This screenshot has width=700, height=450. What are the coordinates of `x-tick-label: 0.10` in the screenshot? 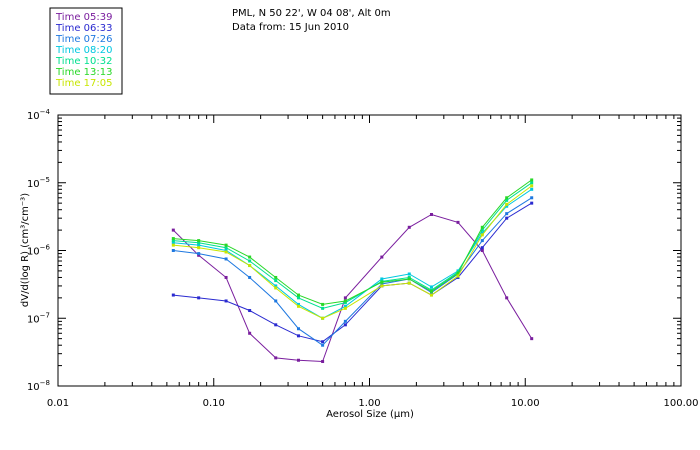 It's located at (214, 403).